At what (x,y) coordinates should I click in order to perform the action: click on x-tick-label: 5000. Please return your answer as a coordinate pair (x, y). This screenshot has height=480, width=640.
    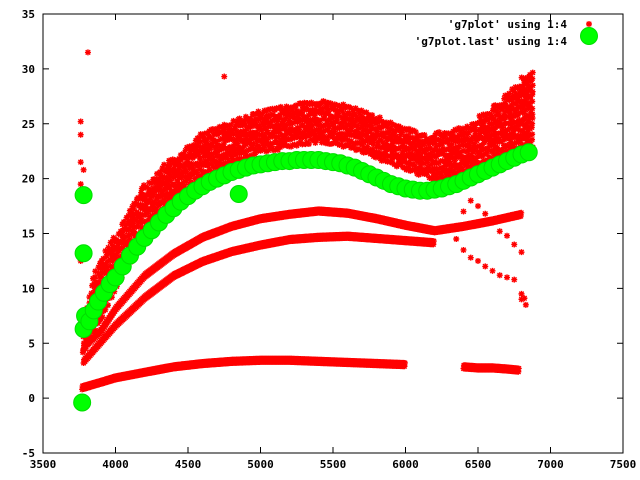
    Looking at the image, I should click on (260, 464).